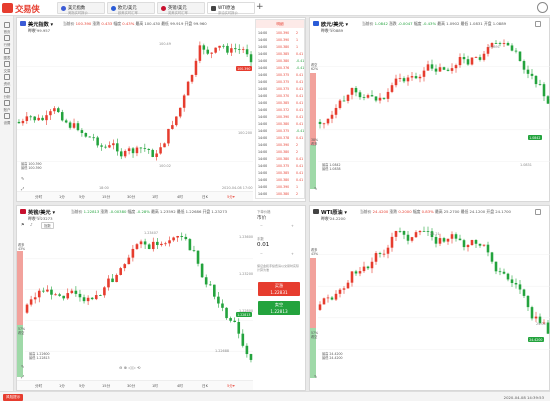  I want to click on tick-row: 14:00 100.380 0.41, so click(280, 123).